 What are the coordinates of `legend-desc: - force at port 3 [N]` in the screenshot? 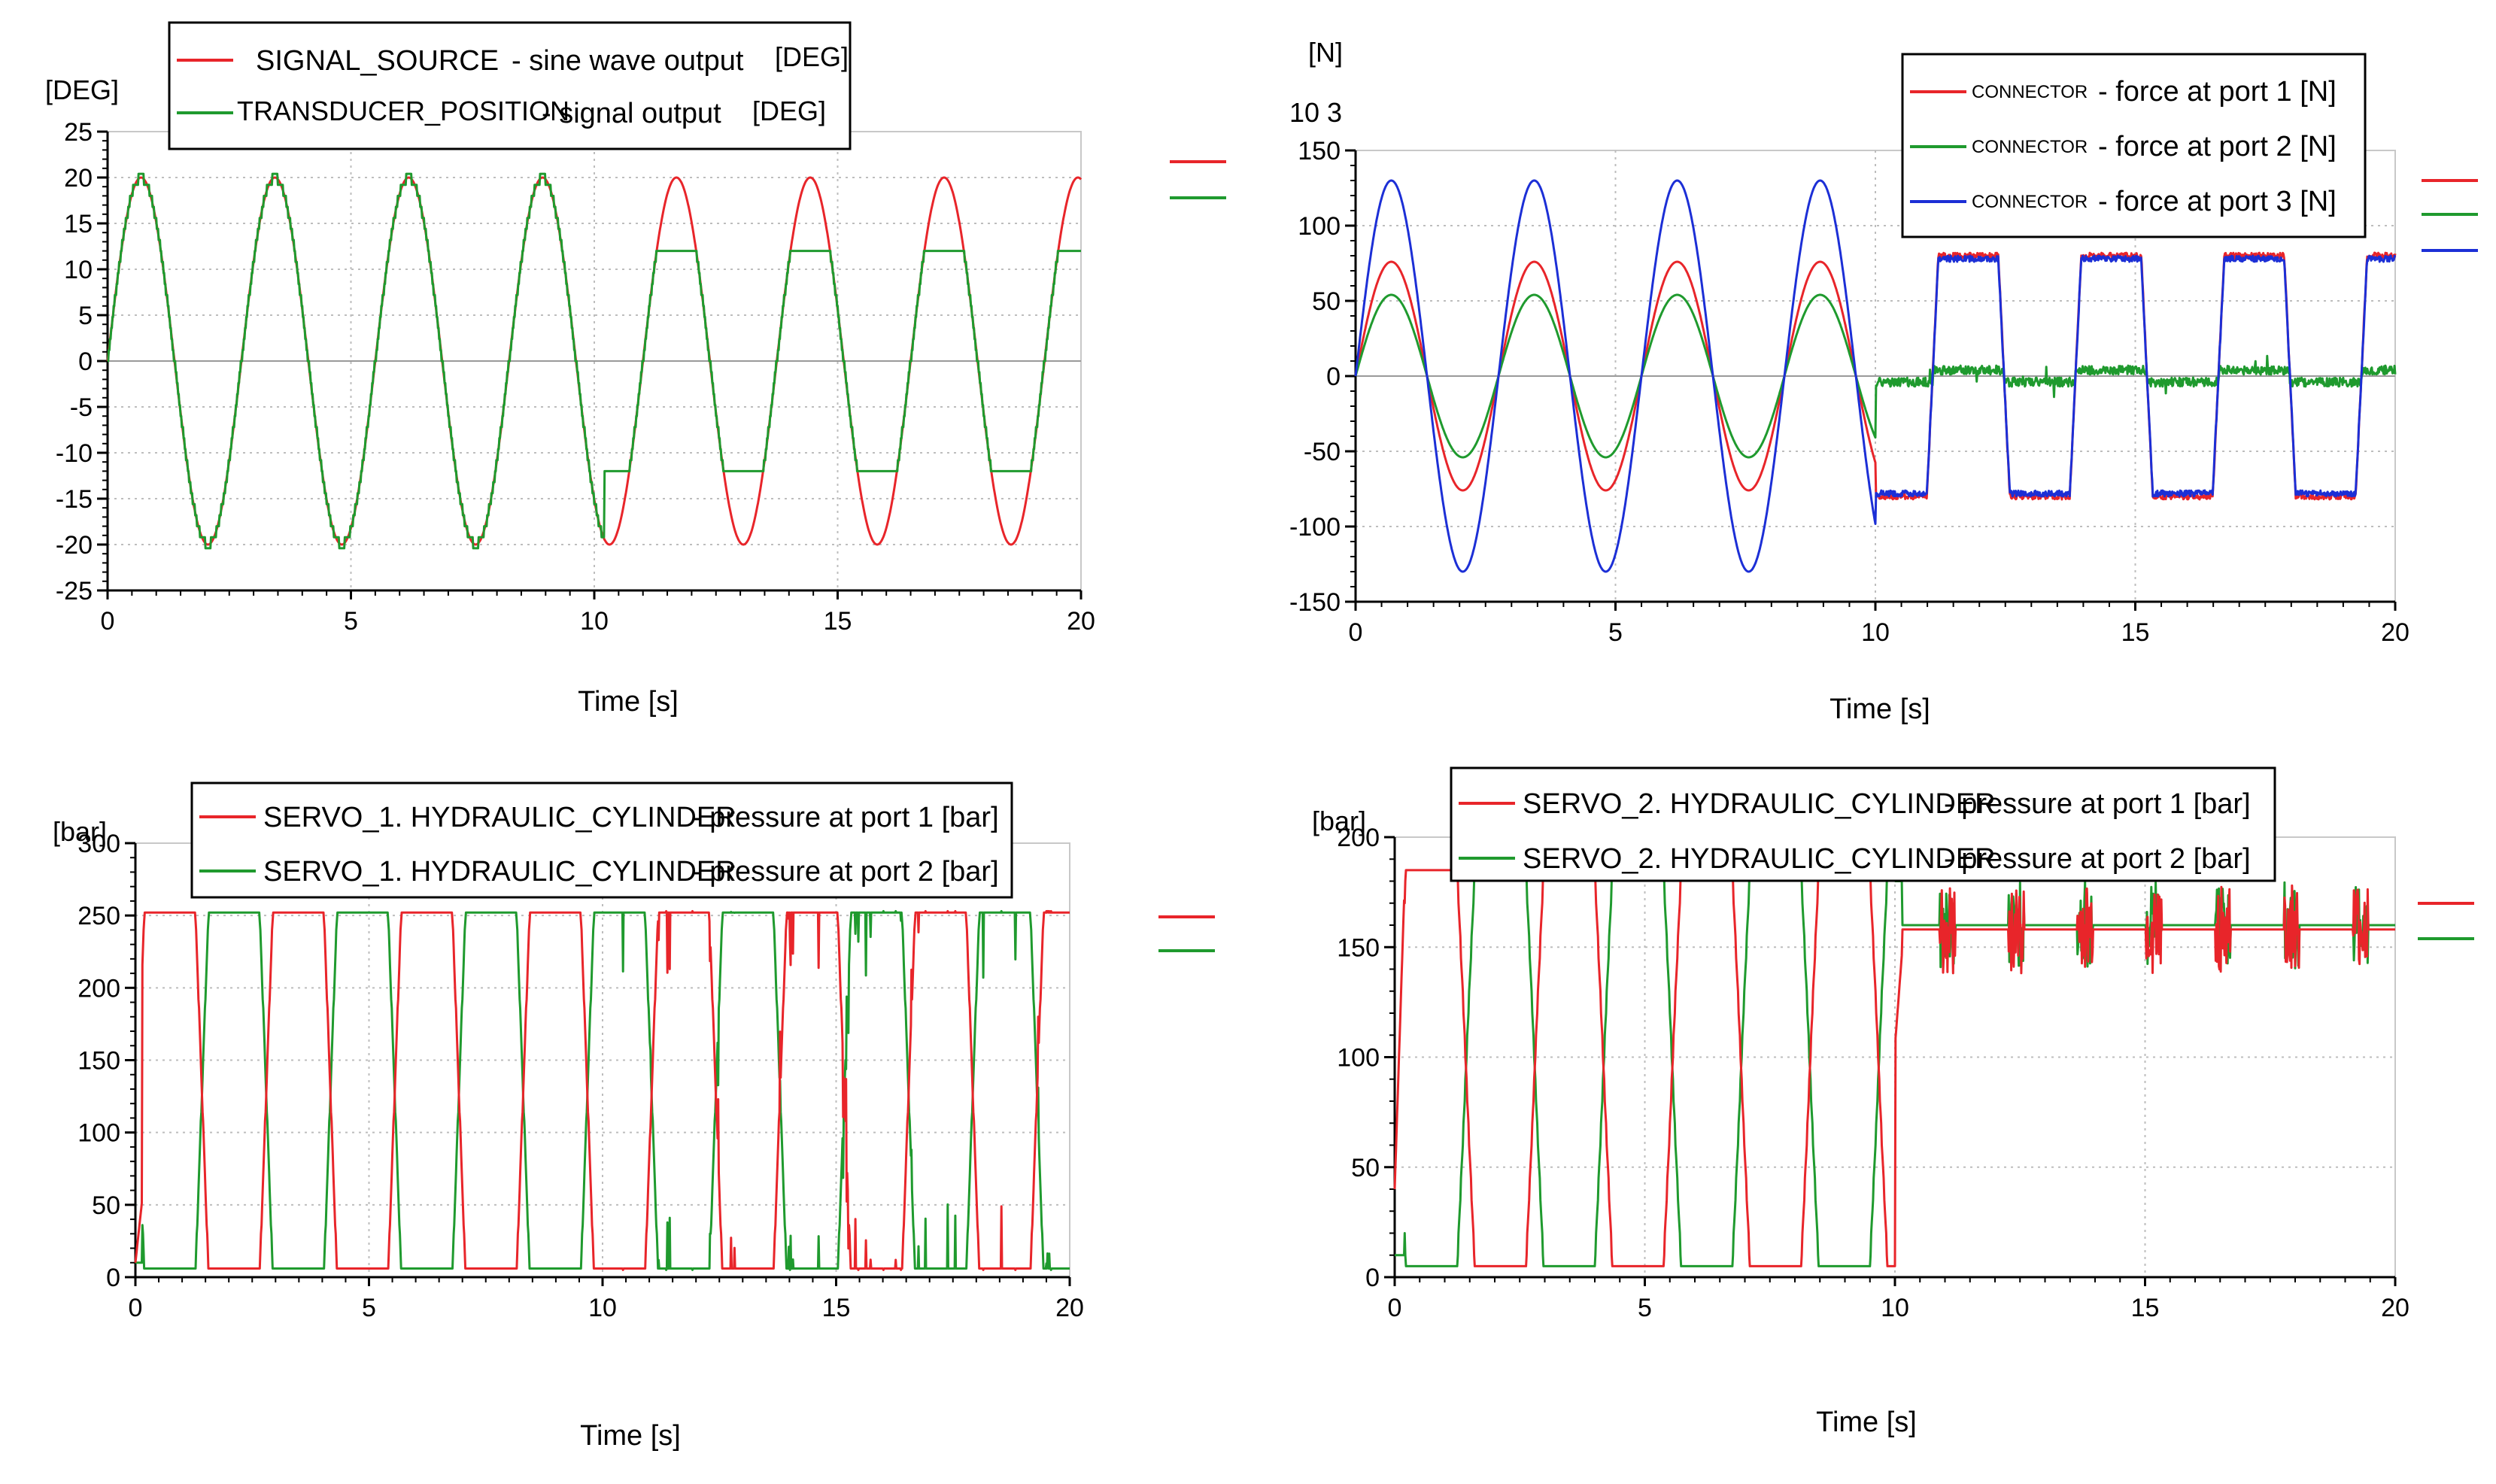 It's located at (2217, 201).